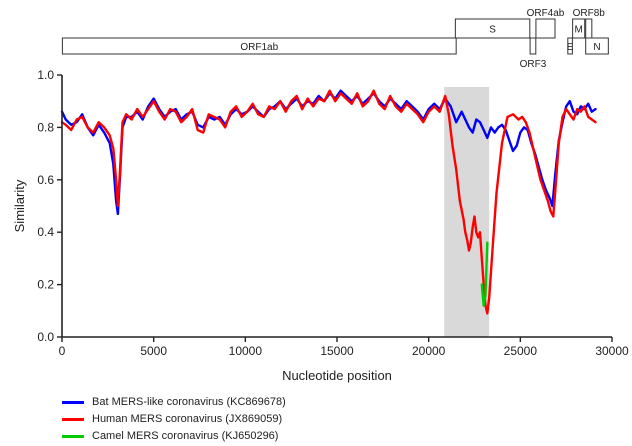 The image size is (632, 446). I want to click on x-tick-label: 10000, so click(246, 351).